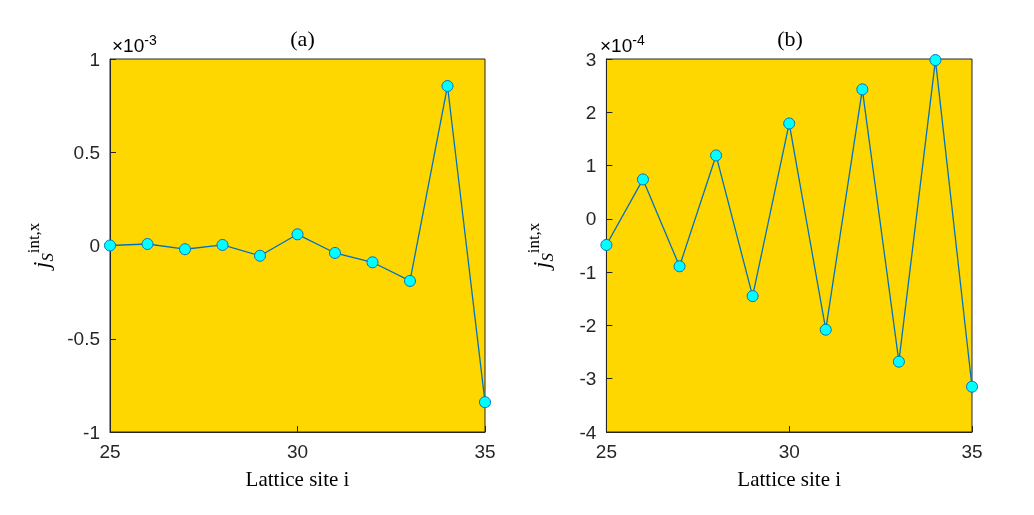 Image resolution: width=1034 pixels, height=515 pixels. Describe the element at coordinates (588, 325) in the screenshot. I see `y-tick-label: -2` at that location.